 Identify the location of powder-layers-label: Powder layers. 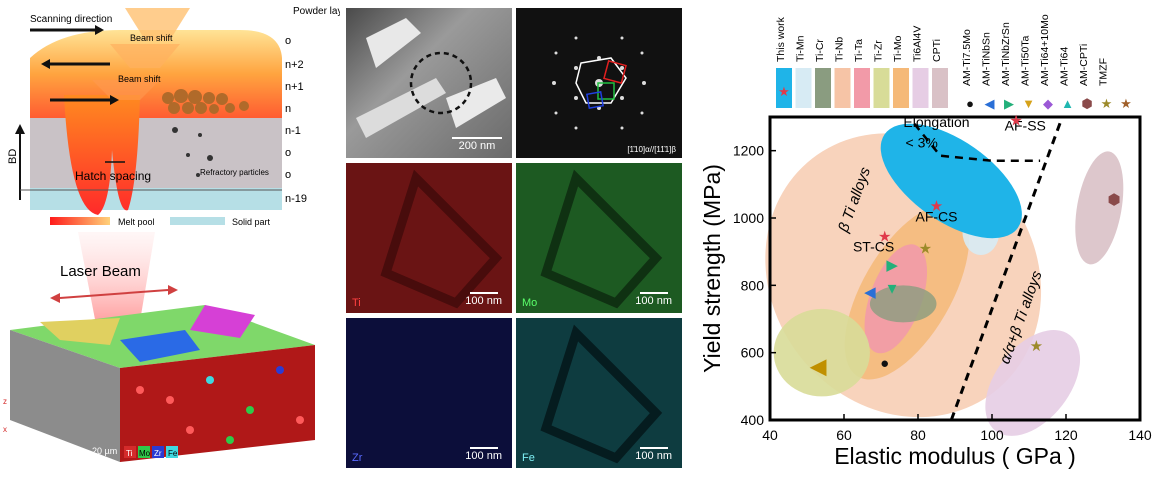
(316, 11).